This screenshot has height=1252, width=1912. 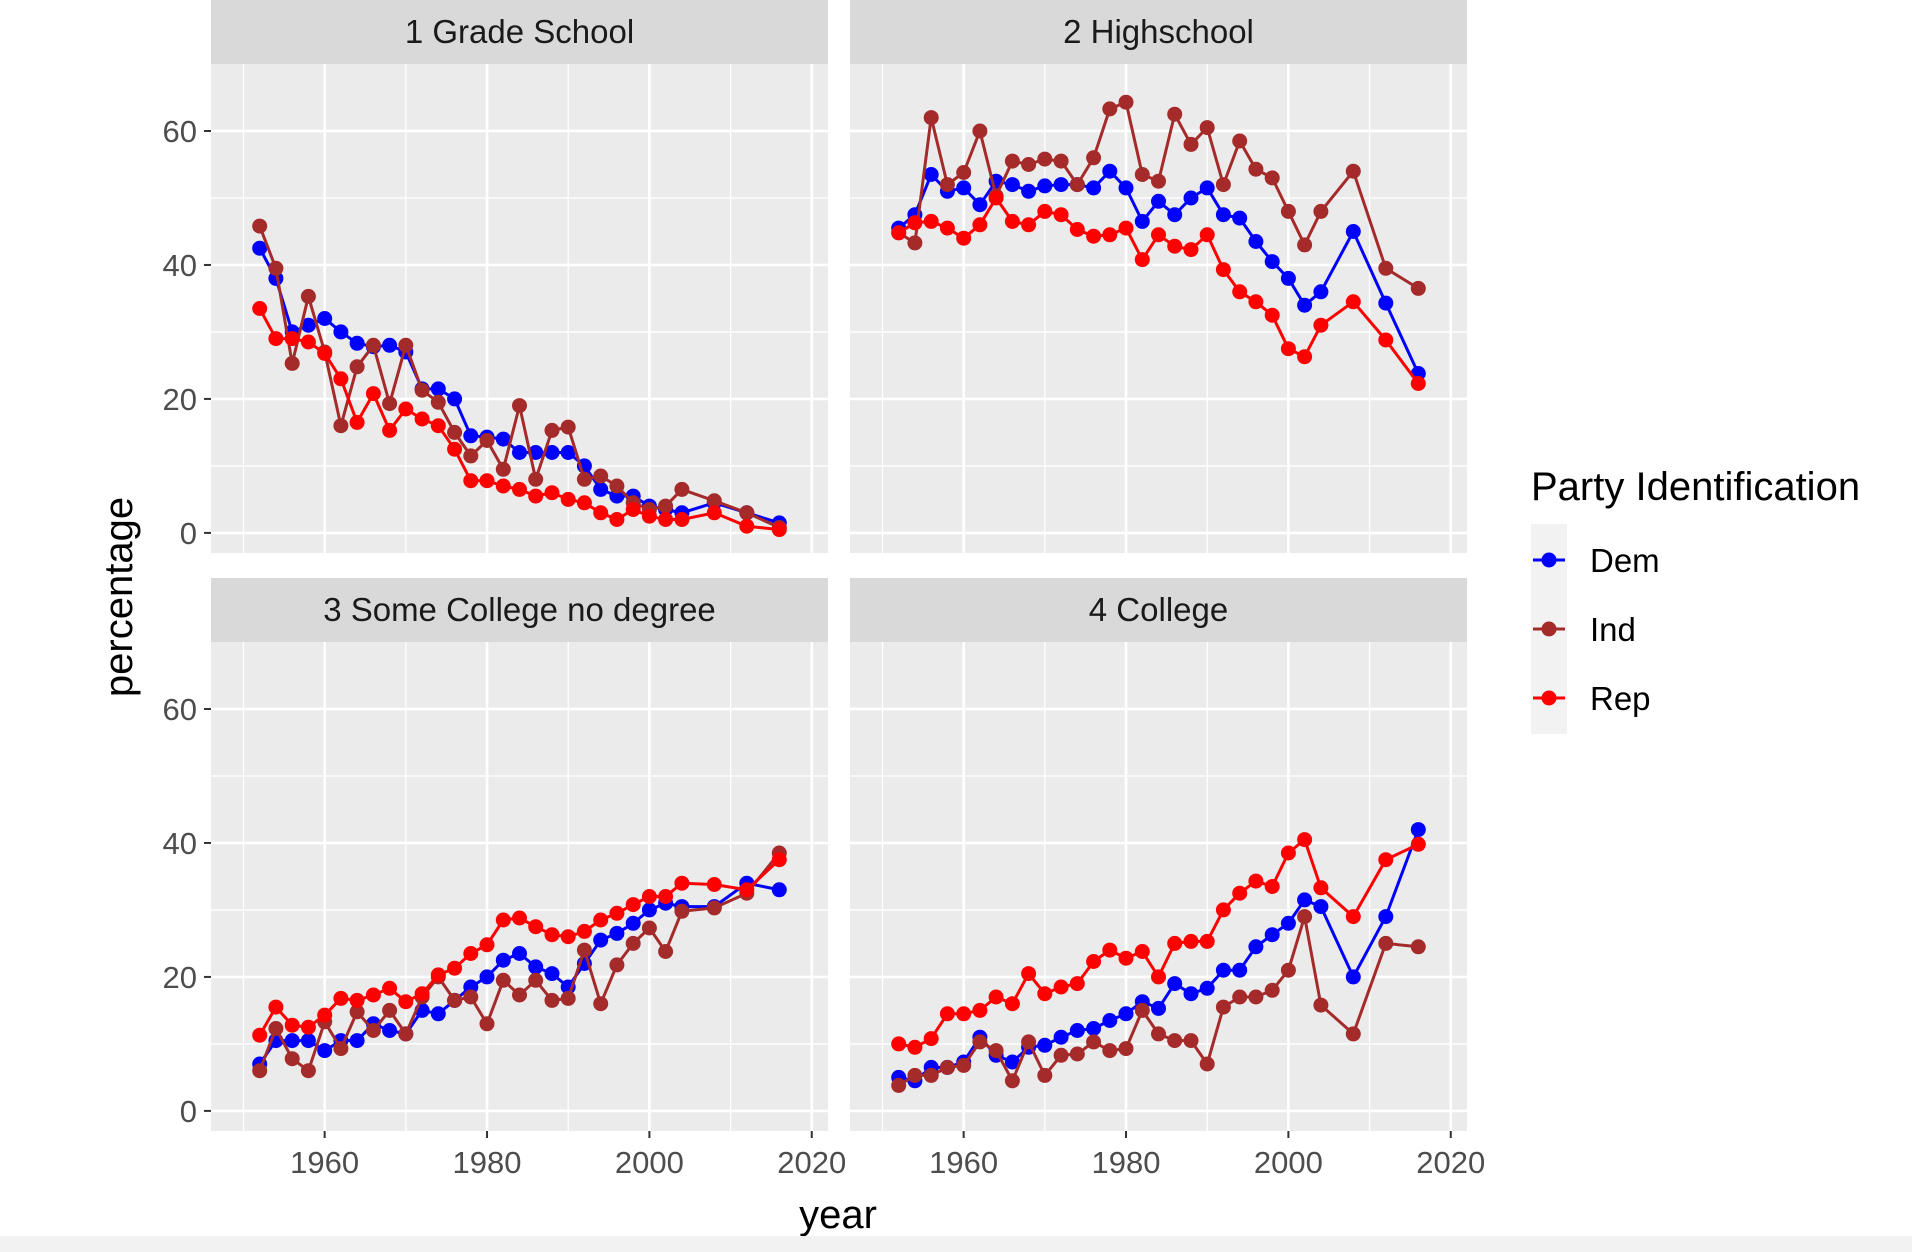 I want to click on x-tick-label: 1980, so click(x=1126, y=1162).